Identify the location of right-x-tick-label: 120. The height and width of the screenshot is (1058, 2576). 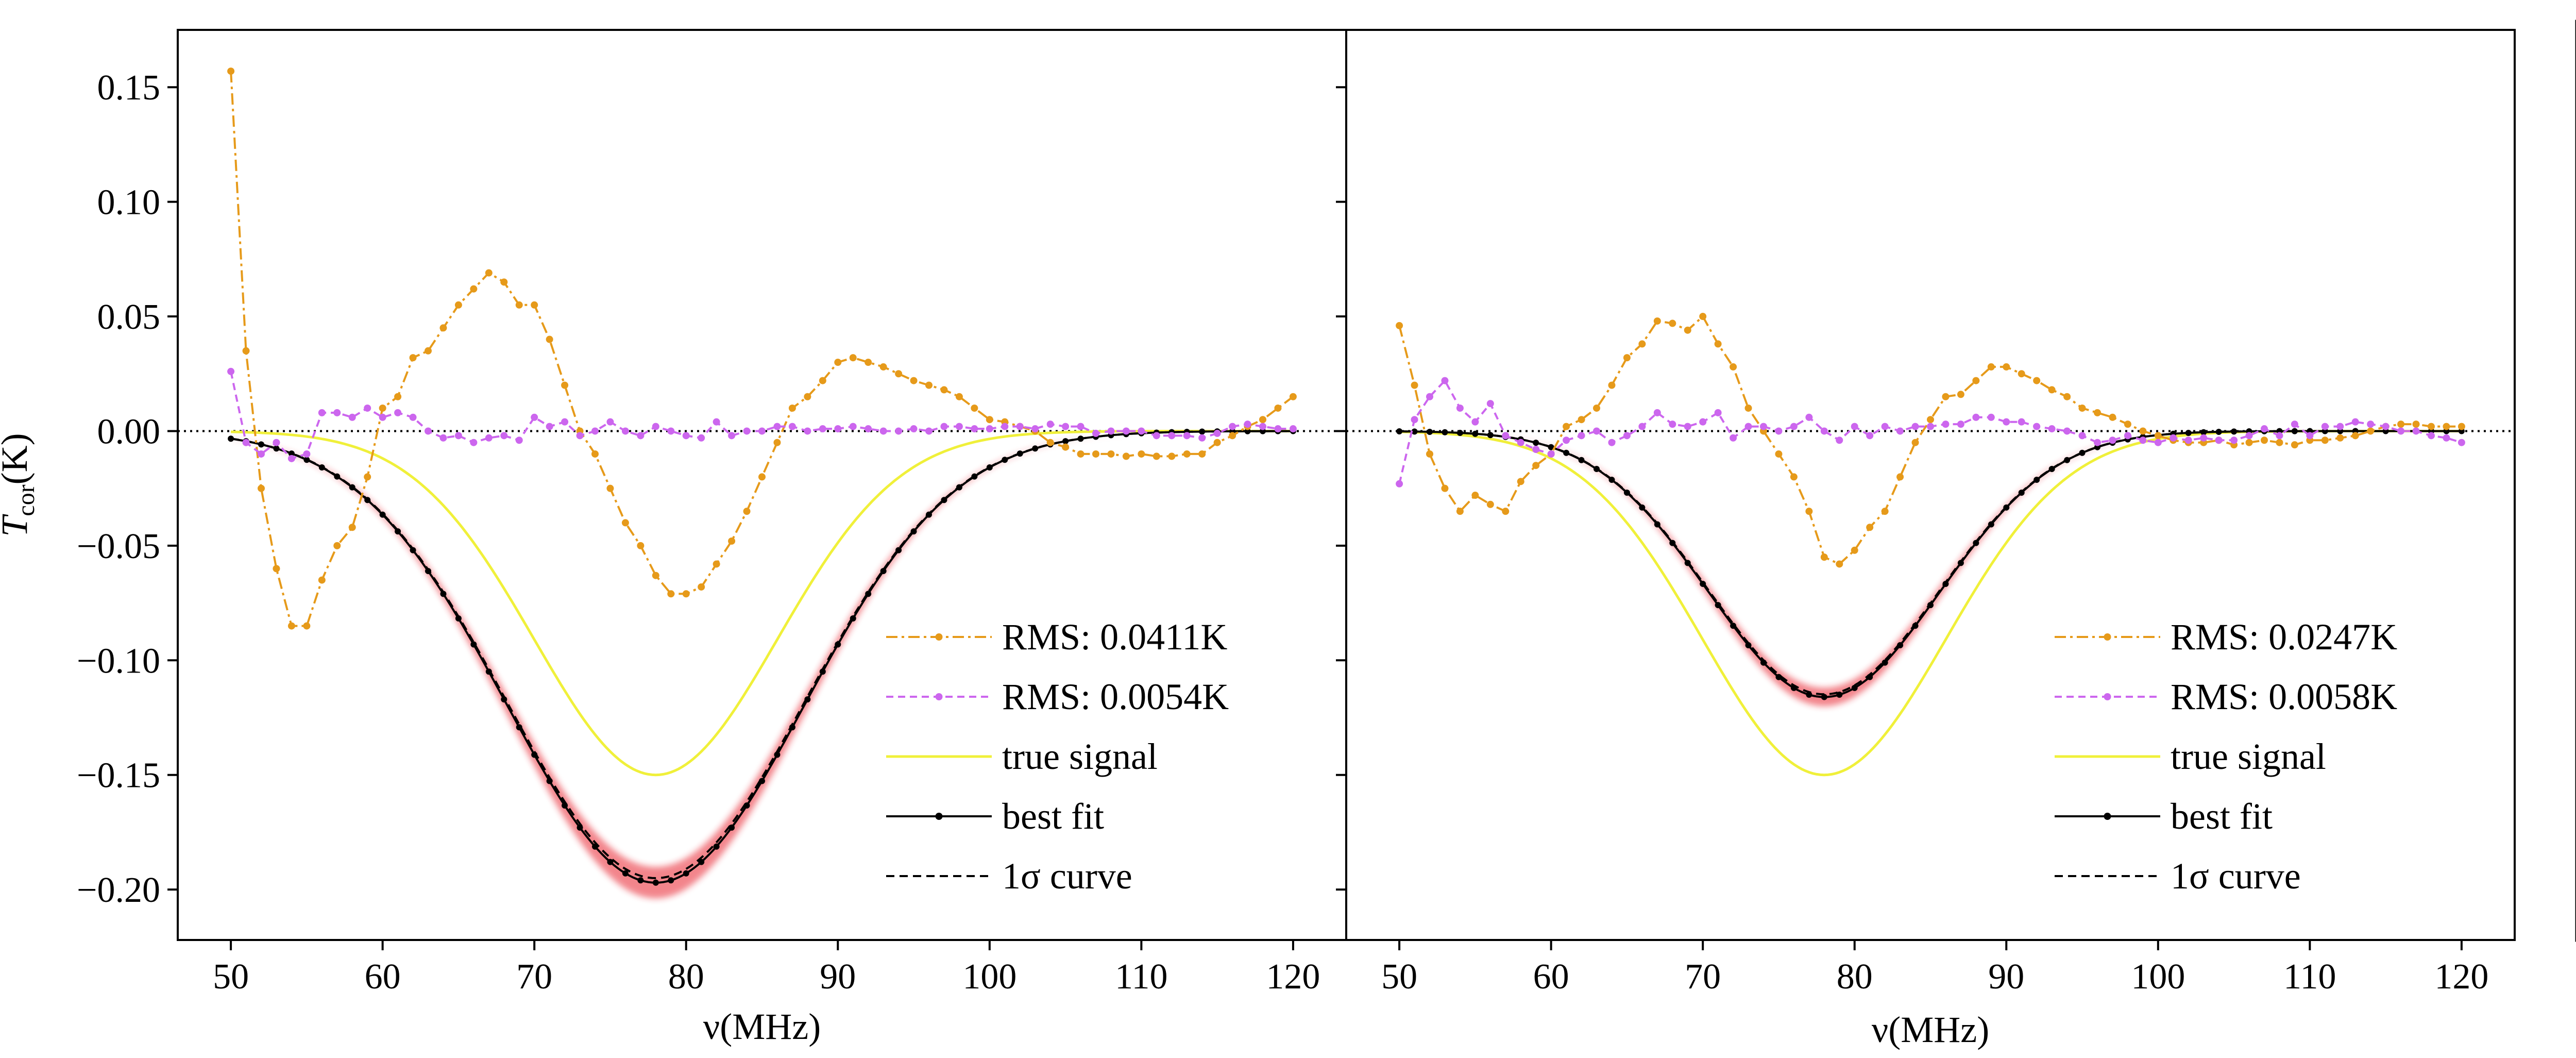
(2461, 977).